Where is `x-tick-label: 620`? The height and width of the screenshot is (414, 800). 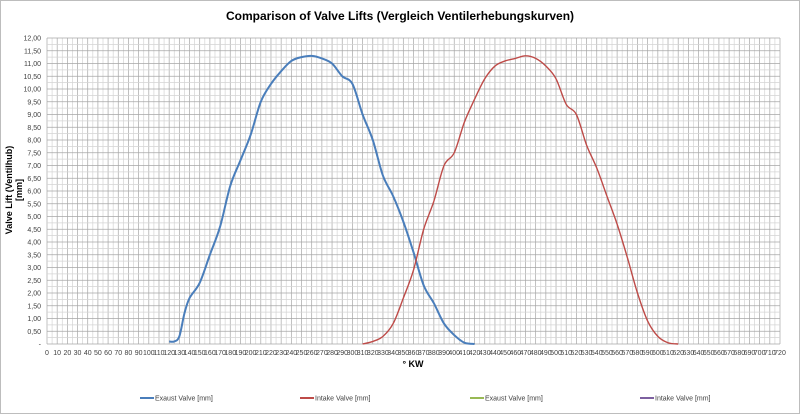
x-tick-label: 620 is located at coordinates (678, 353).